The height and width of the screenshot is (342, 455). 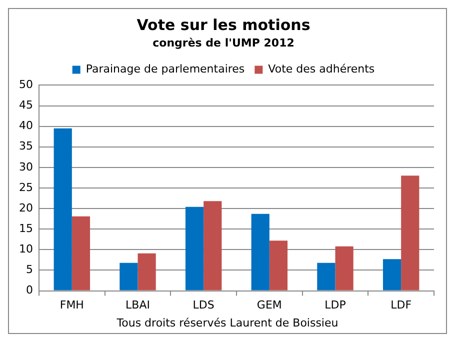 What do you see at coordinates (203, 305) in the screenshot?
I see `x-tick-label: LDS` at bounding box center [203, 305].